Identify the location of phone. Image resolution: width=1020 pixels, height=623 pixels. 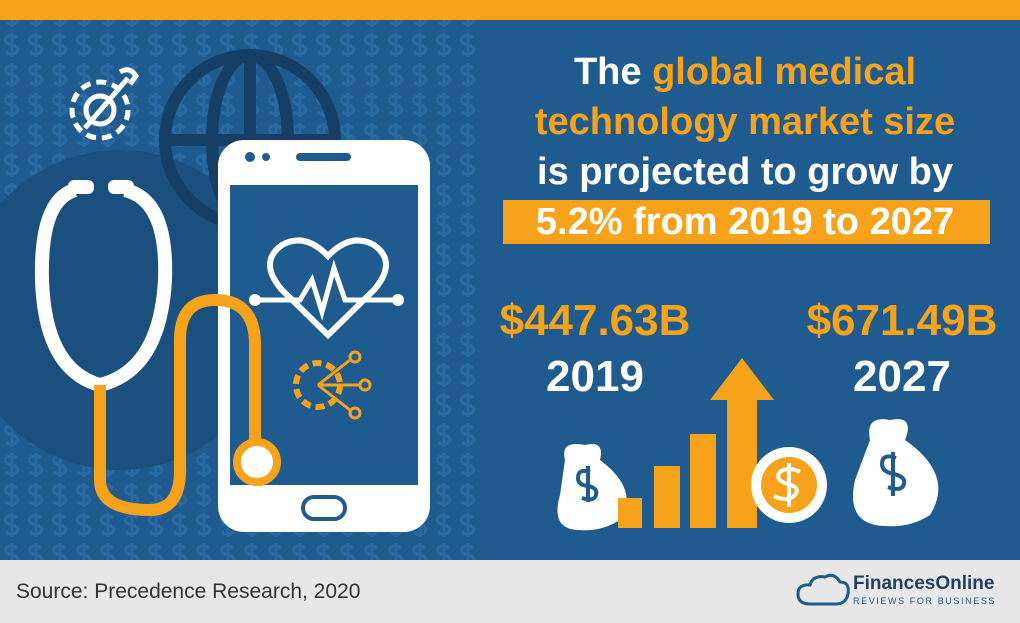
(324, 336).